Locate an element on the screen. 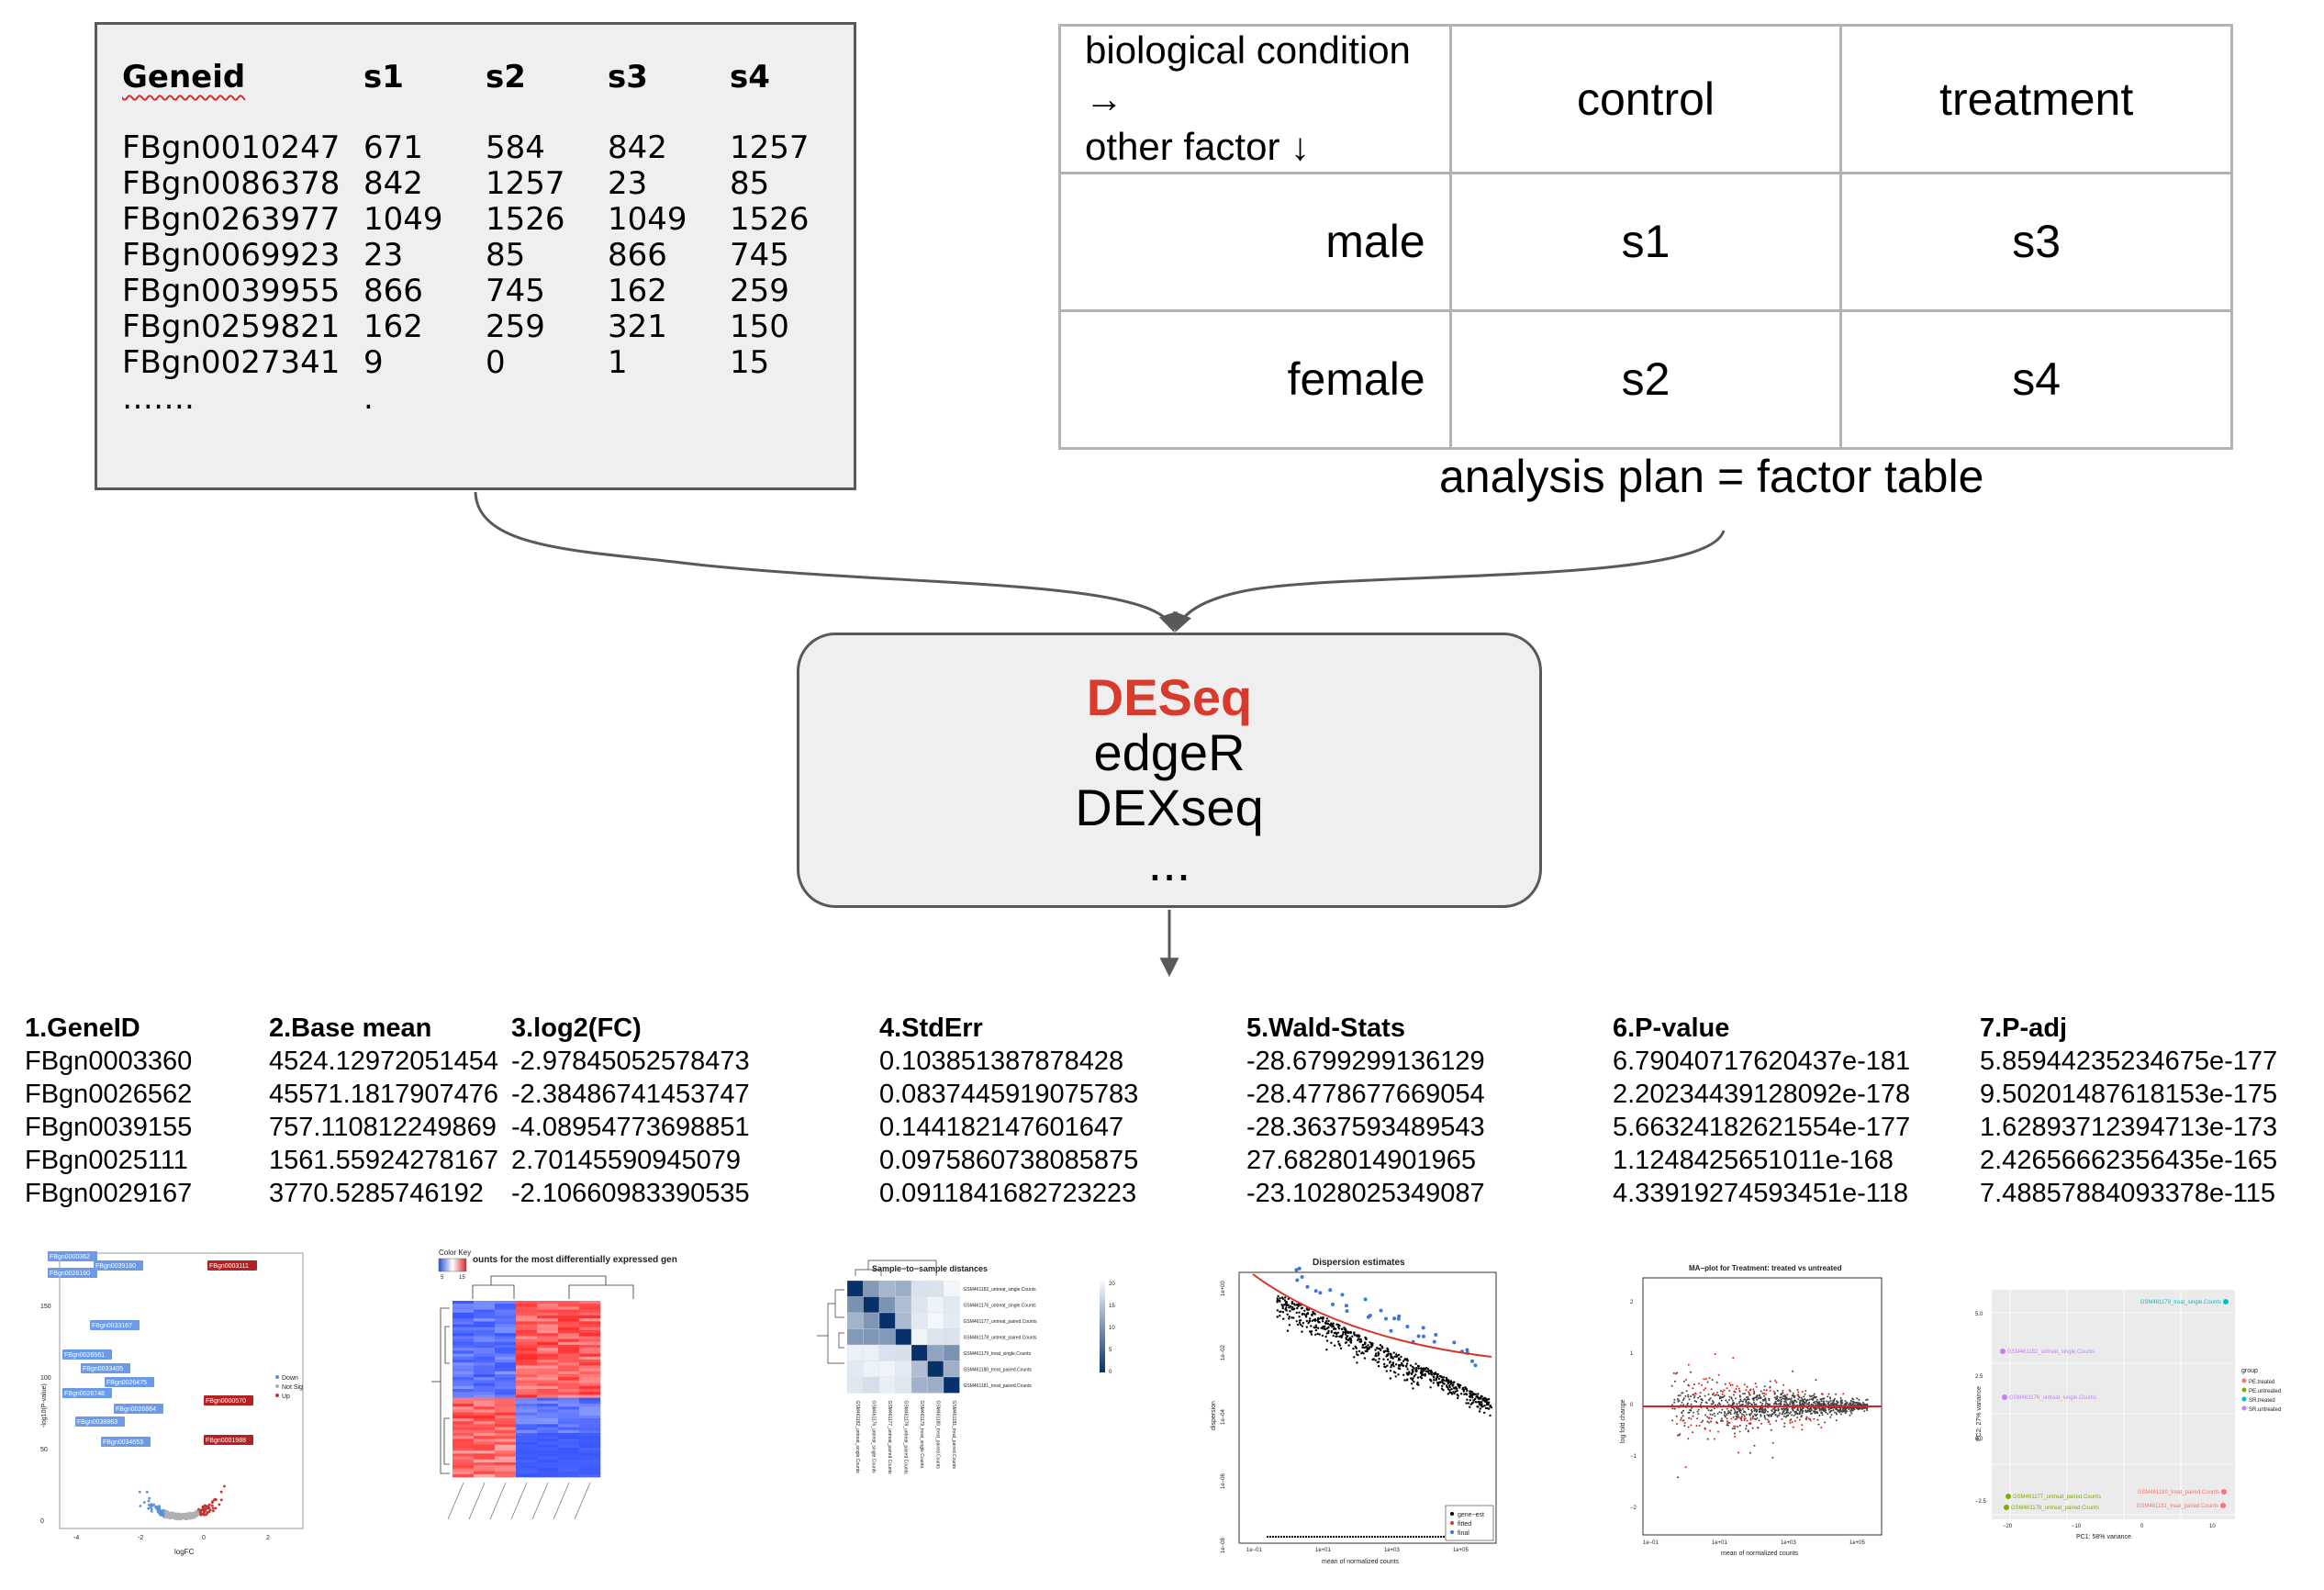 The height and width of the screenshot is (1590, 2324). heatmap-column-label is located at coordinates (477, 1501).